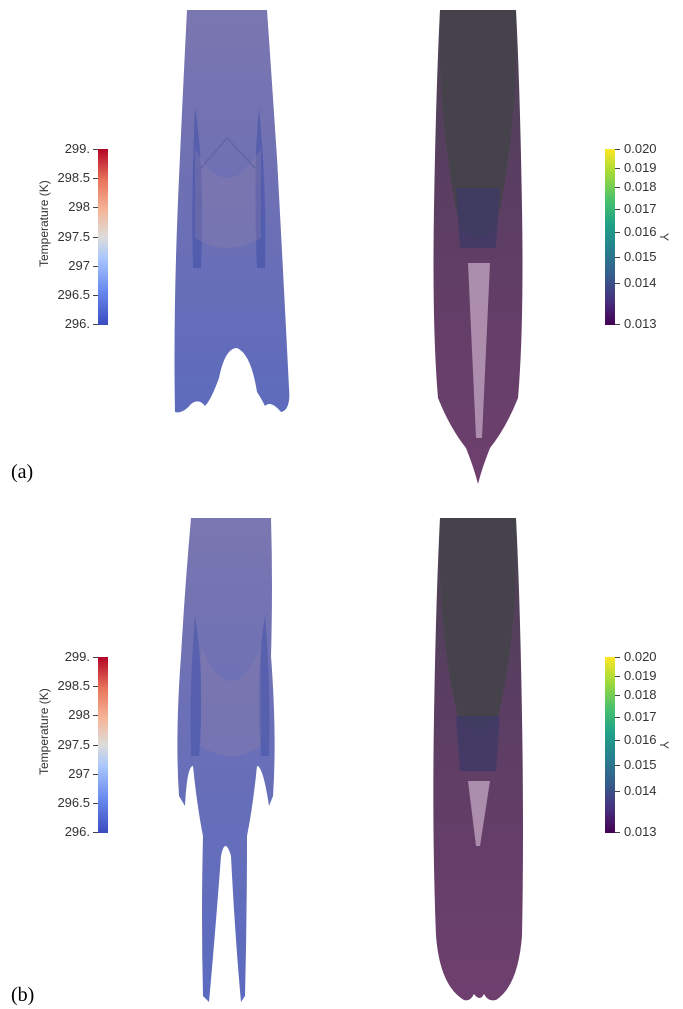 The width and height of the screenshot is (683, 1009). What do you see at coordinates (23, 995) in the screenshot?
I see `panel-label: (b)` at bounding box center [23, 995].